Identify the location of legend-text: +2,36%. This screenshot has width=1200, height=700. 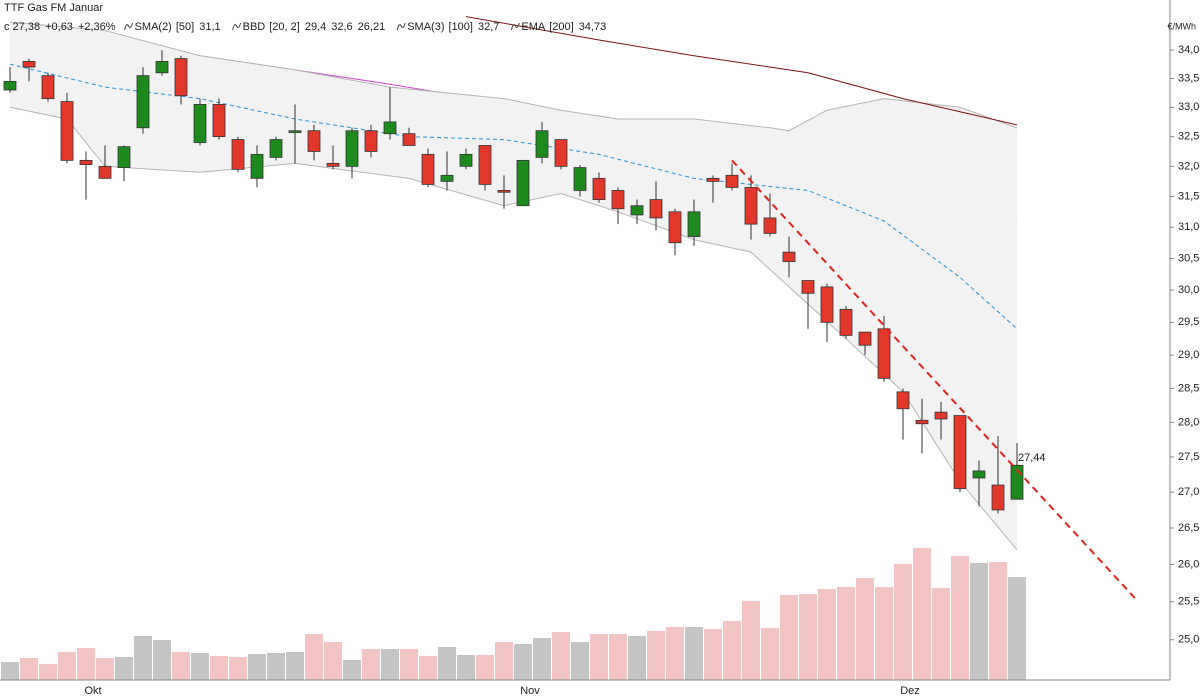
(97, 27).